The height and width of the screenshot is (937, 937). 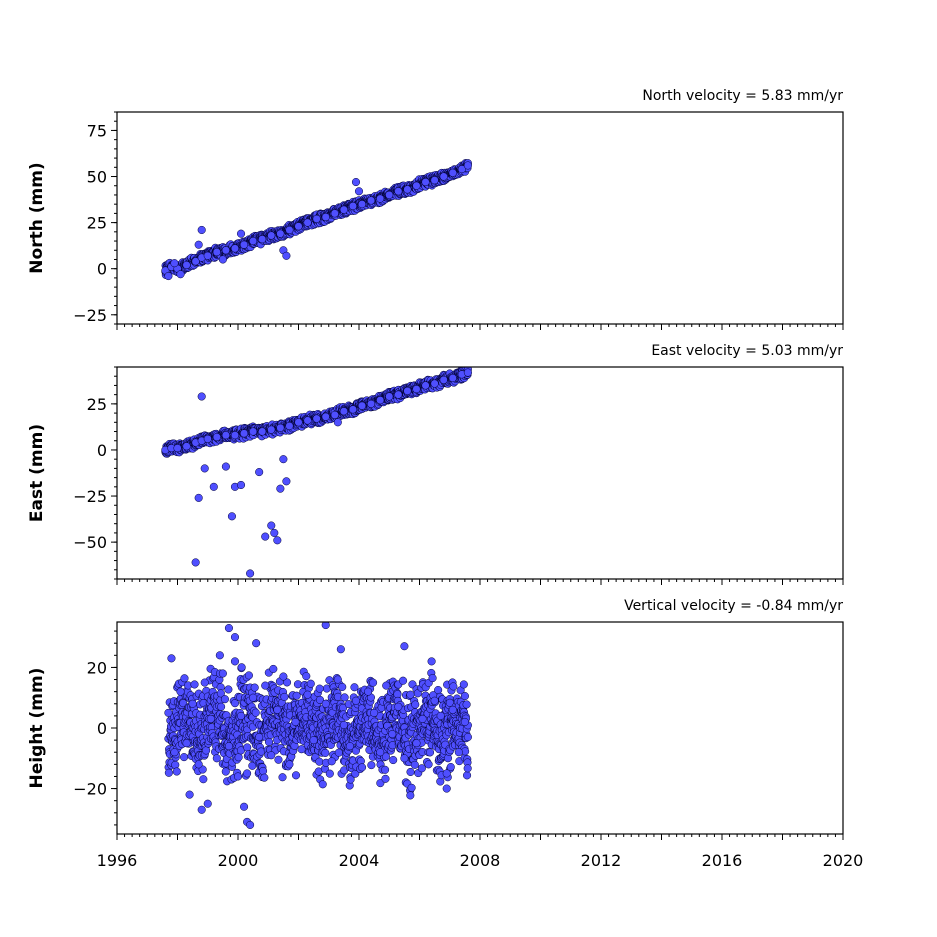 I want to click on east-markers, so click(x=316, y=472).